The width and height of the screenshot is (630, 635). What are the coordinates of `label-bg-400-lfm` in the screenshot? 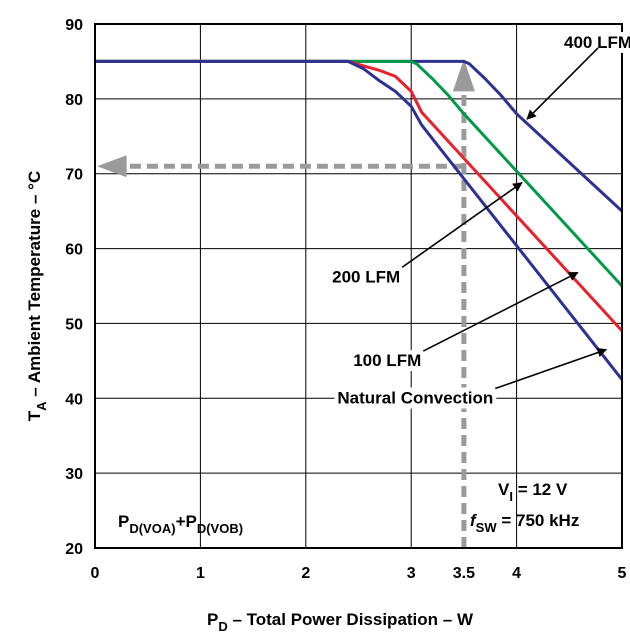 It's located at (595, 42).